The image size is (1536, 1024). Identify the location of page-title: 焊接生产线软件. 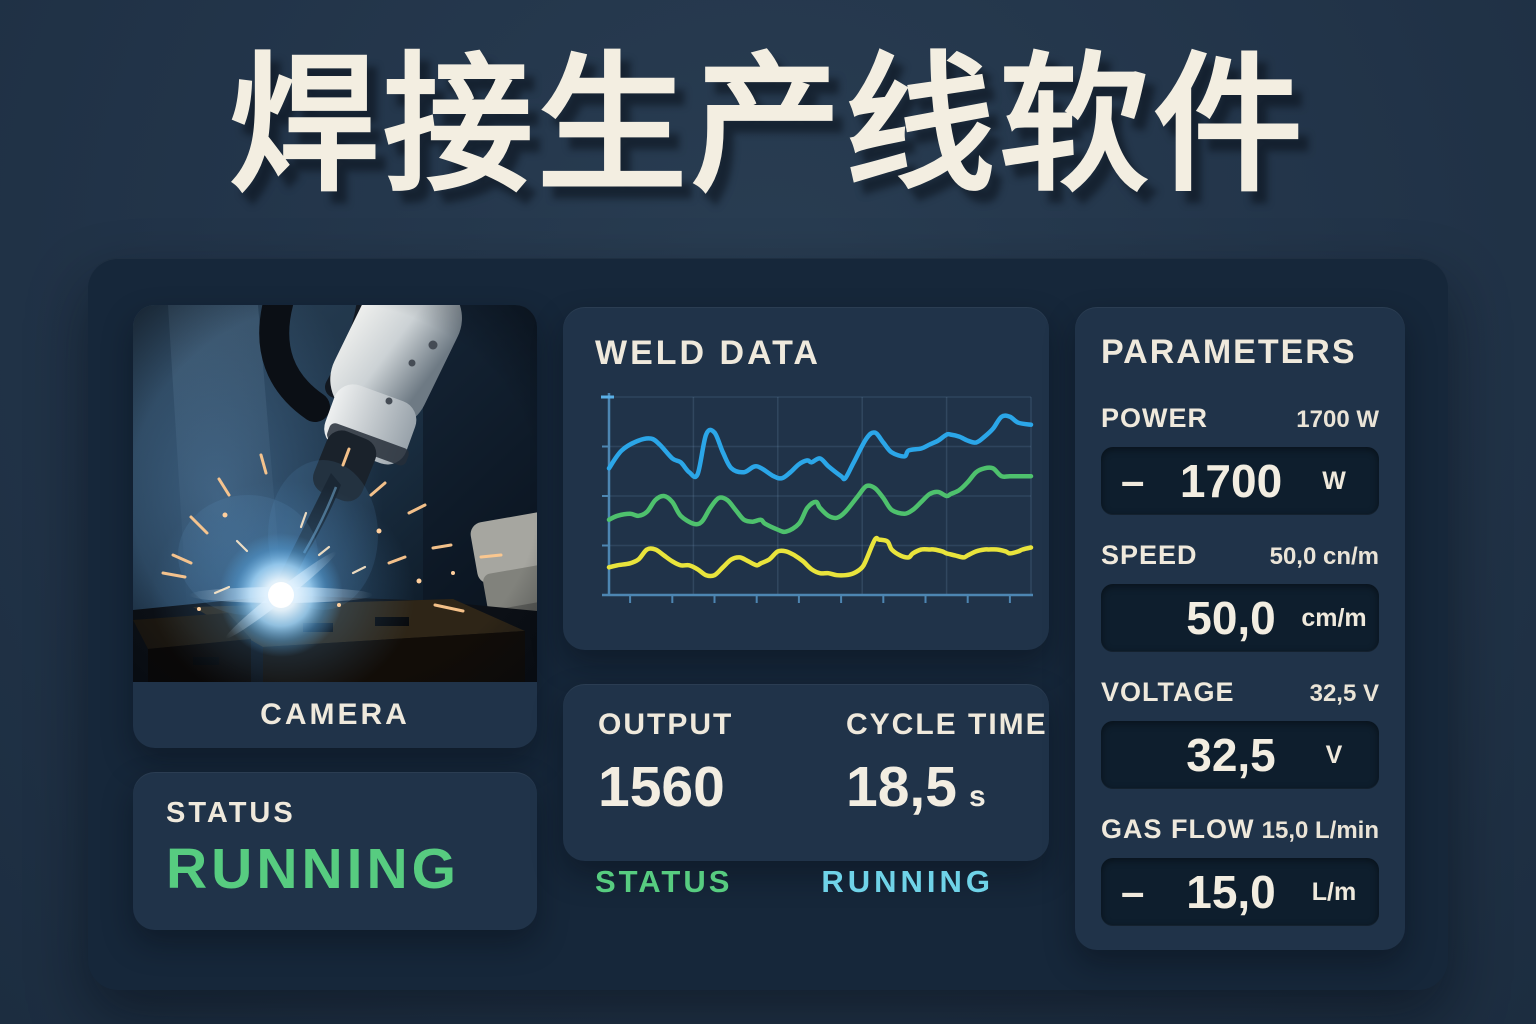
(767, 126).